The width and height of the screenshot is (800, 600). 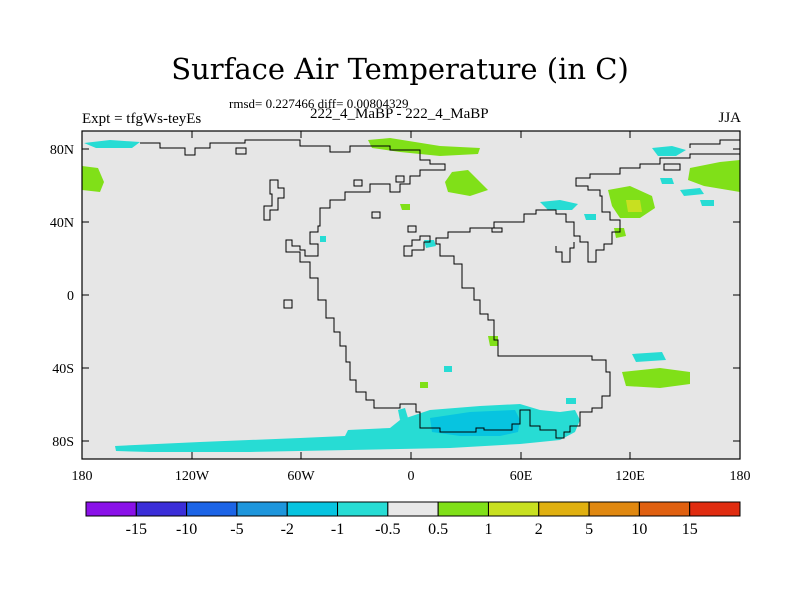 I want to click on y-tick-labels: 80N 40N 0 40S 80S, so click(x=62, y=296).